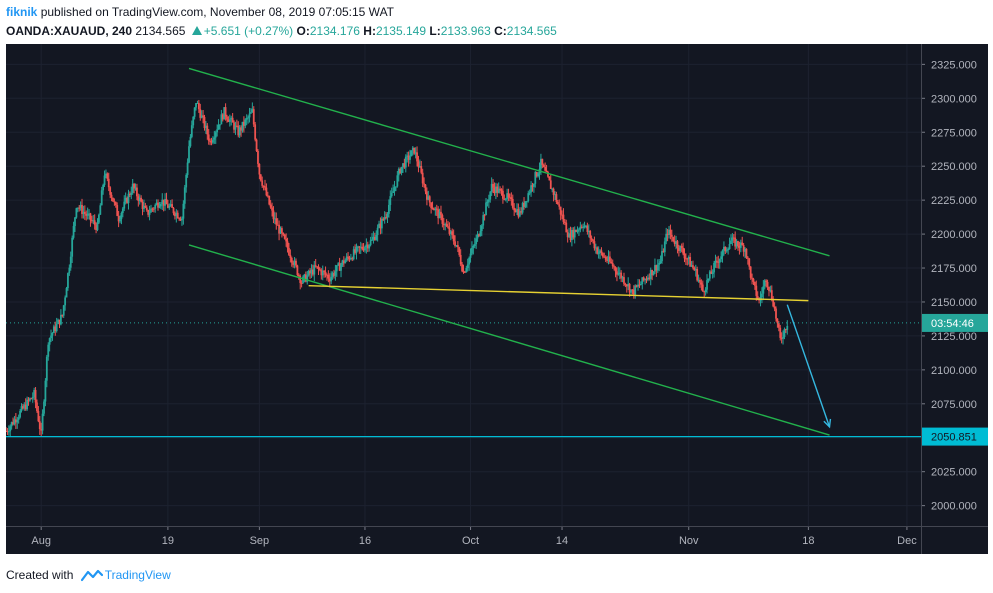 This screenshot has height=593, width=993. Describe the element at coordinates (137, 575) in the screenshot. I see `tradingview-brand: TradingView` at that location.